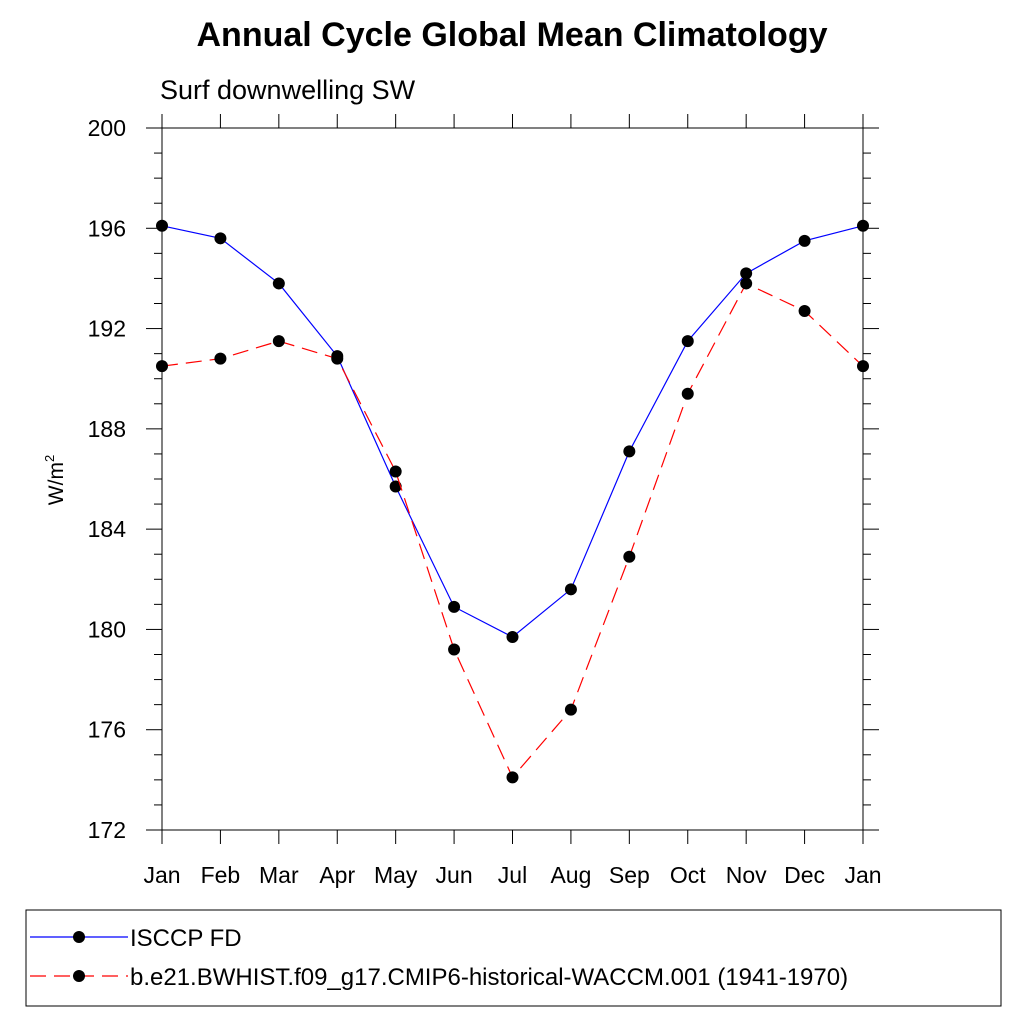 The width and height of the screenshot is (1024, 1024). Describe the element at coordinates (107, 128) in the screenshot. I see `y-tick-label: 200` at that location.